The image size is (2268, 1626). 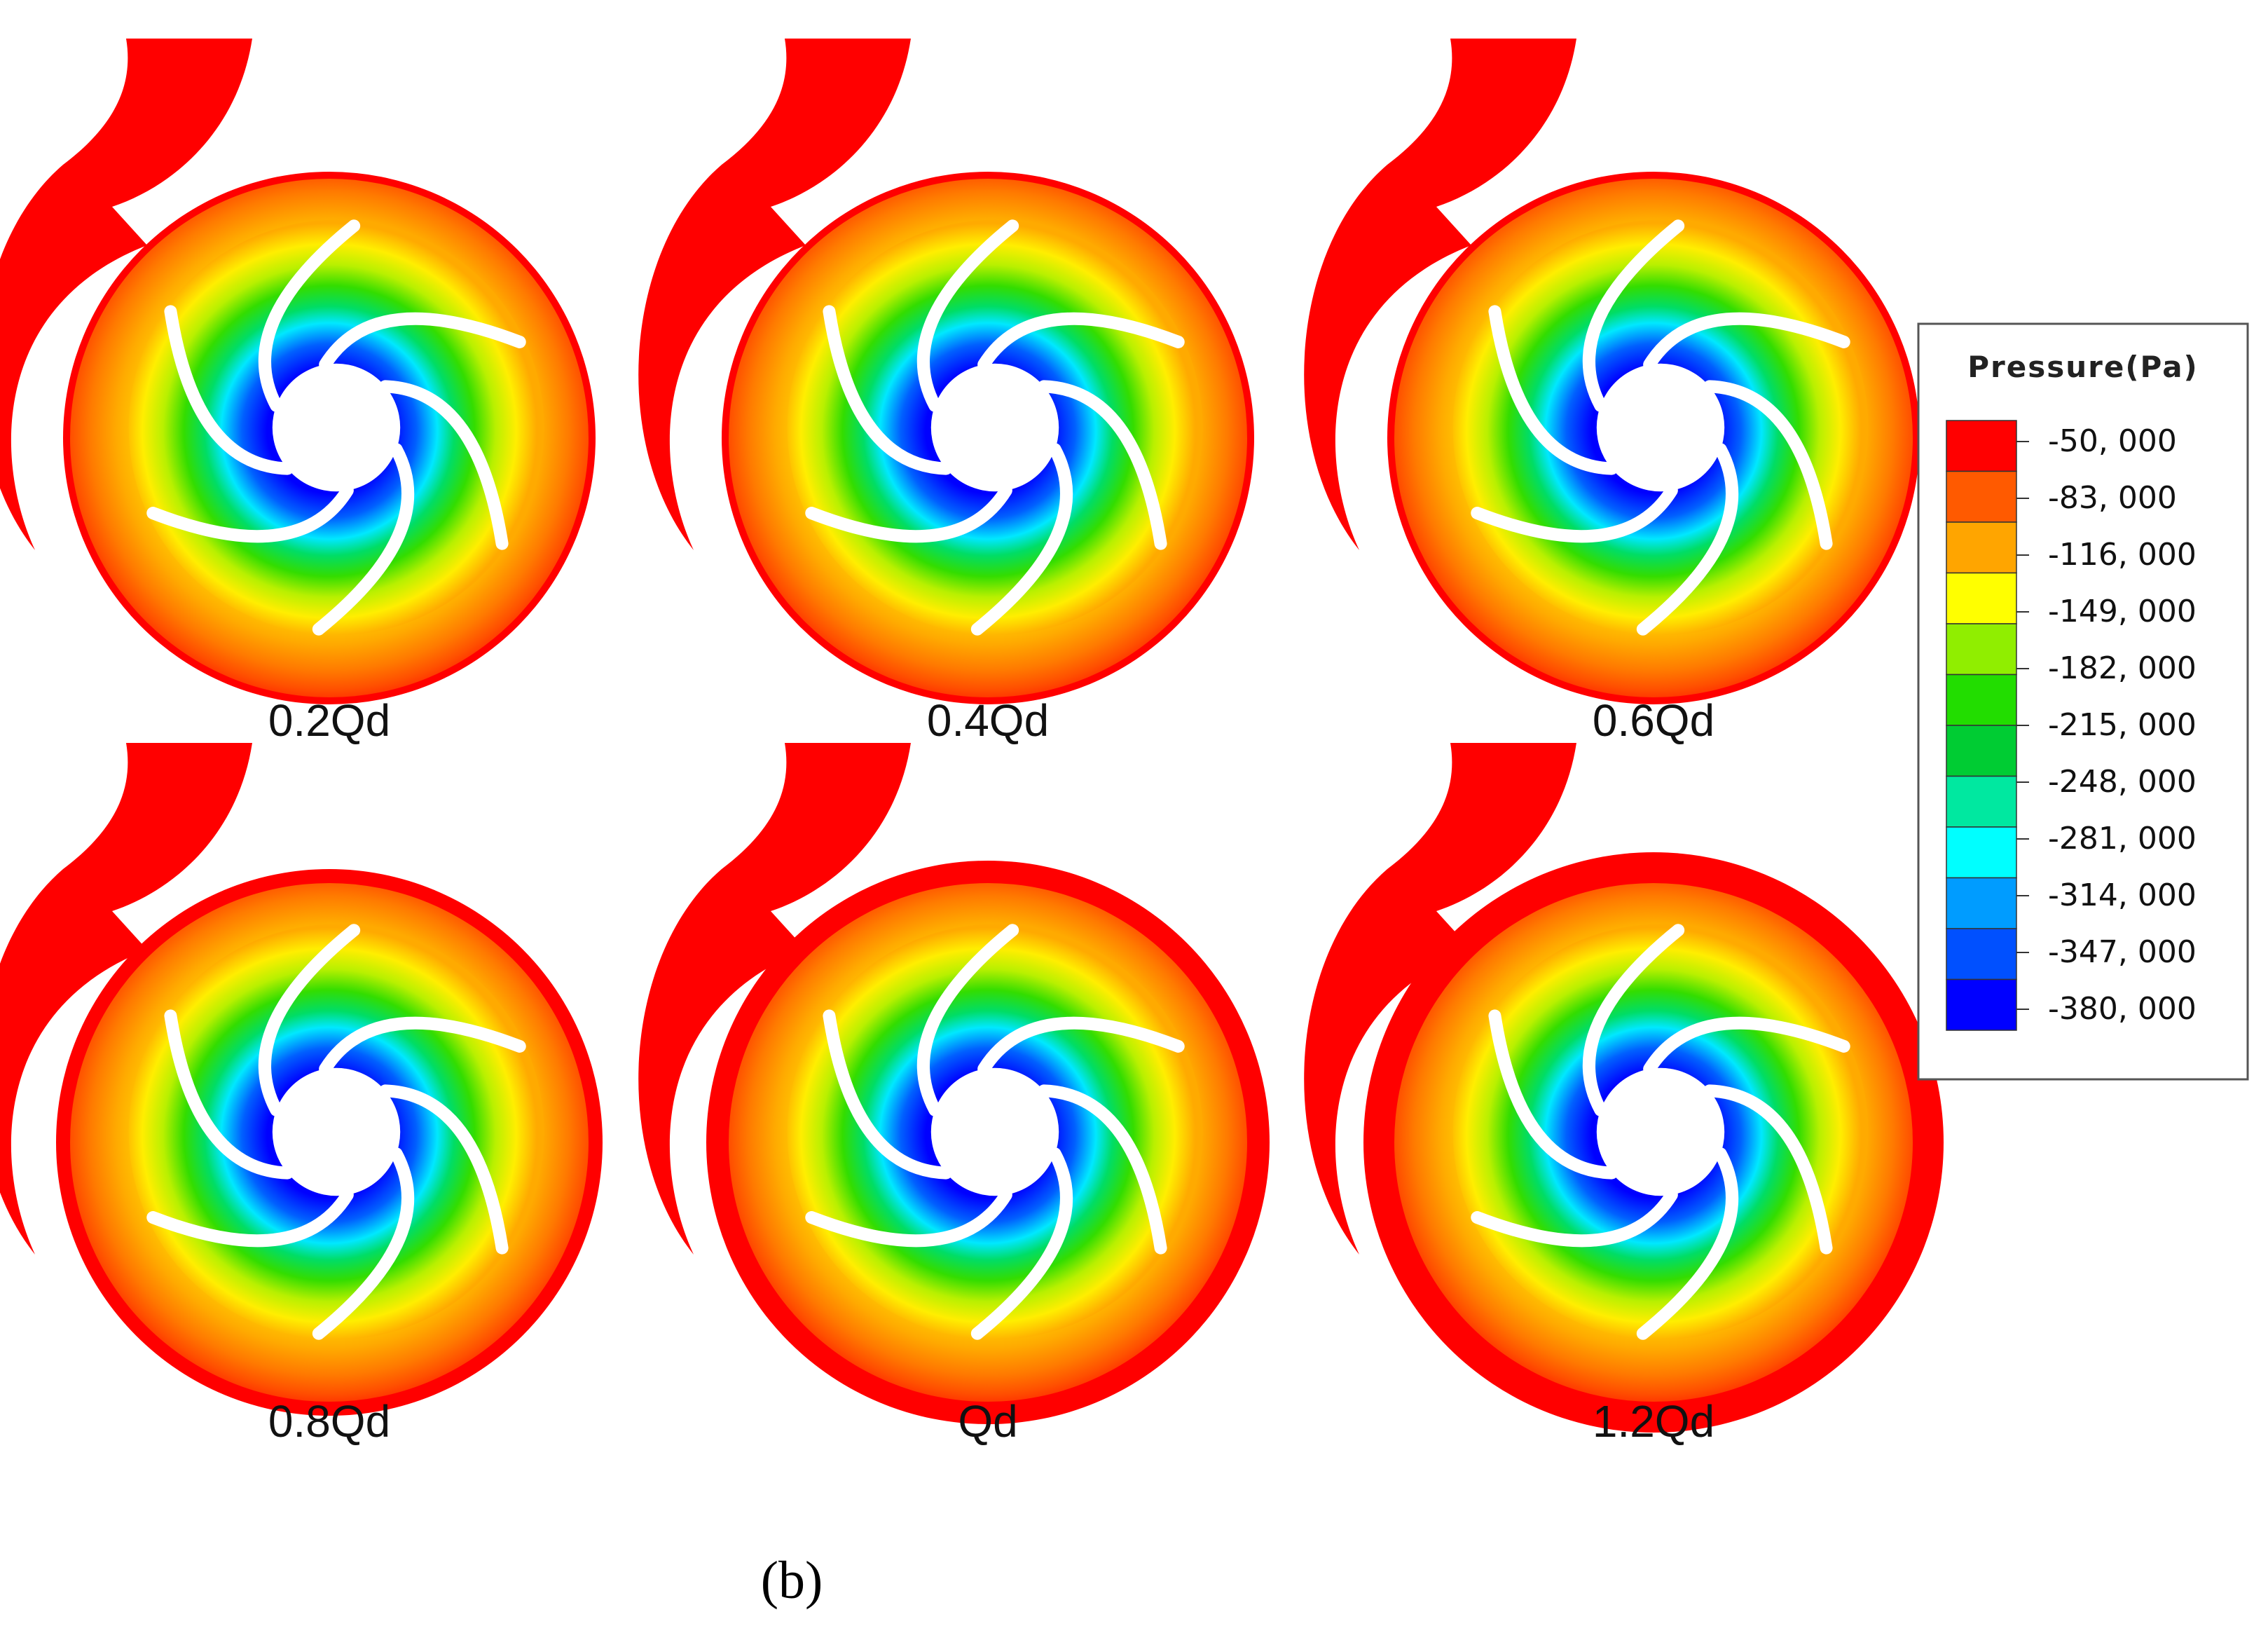 I want to click on contour-panel: 1.2Qd, so click(x=1624, y=1095).